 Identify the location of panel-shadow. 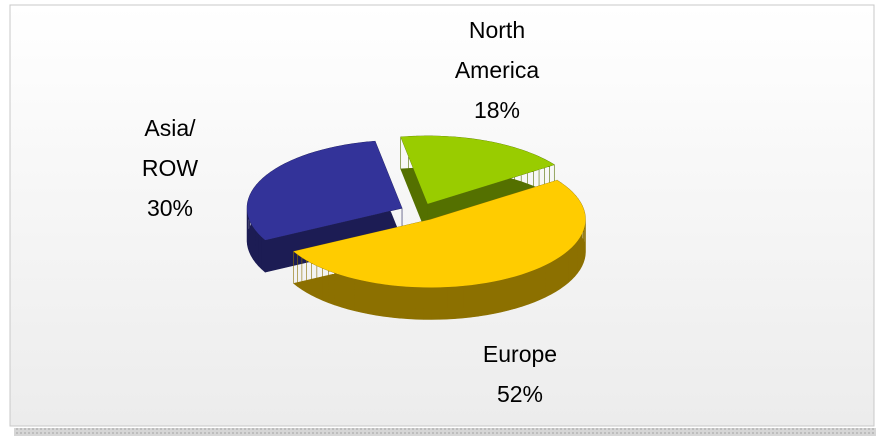
(445, 432).